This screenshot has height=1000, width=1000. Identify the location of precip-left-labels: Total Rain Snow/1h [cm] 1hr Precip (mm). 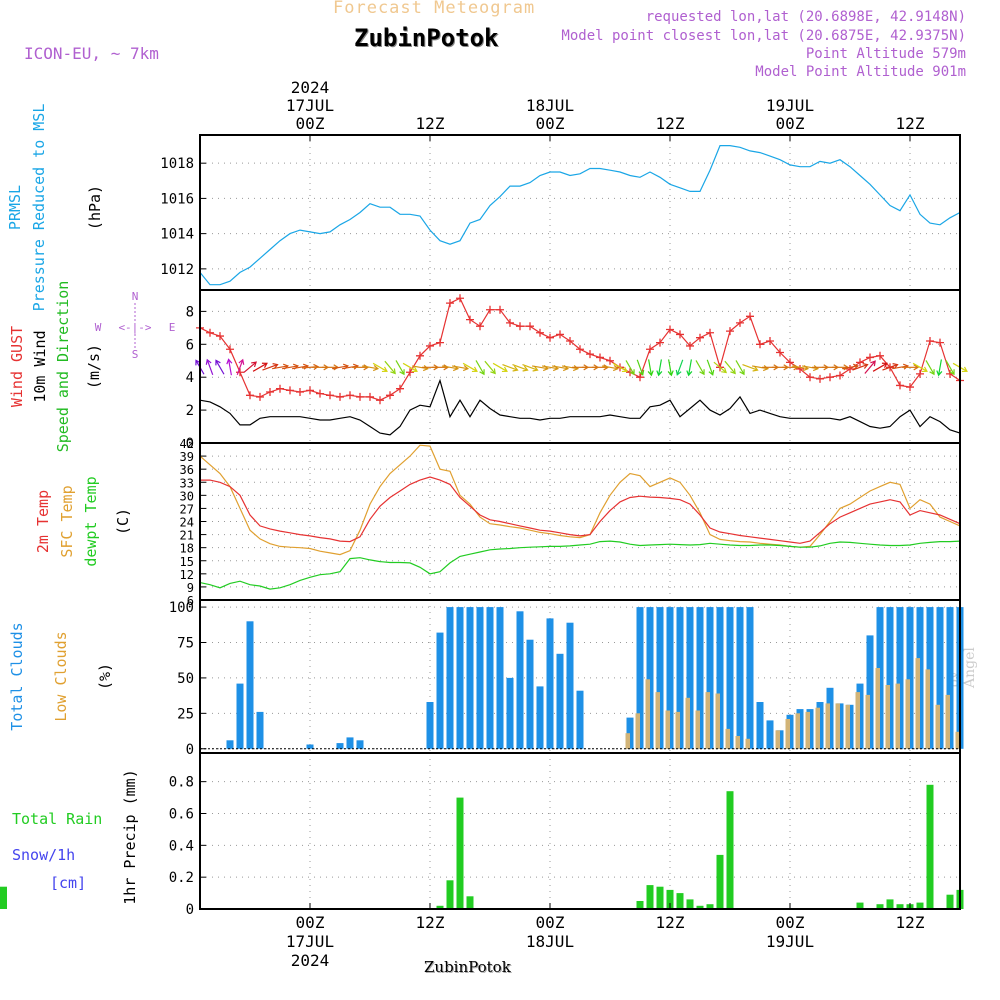
(75, 836).